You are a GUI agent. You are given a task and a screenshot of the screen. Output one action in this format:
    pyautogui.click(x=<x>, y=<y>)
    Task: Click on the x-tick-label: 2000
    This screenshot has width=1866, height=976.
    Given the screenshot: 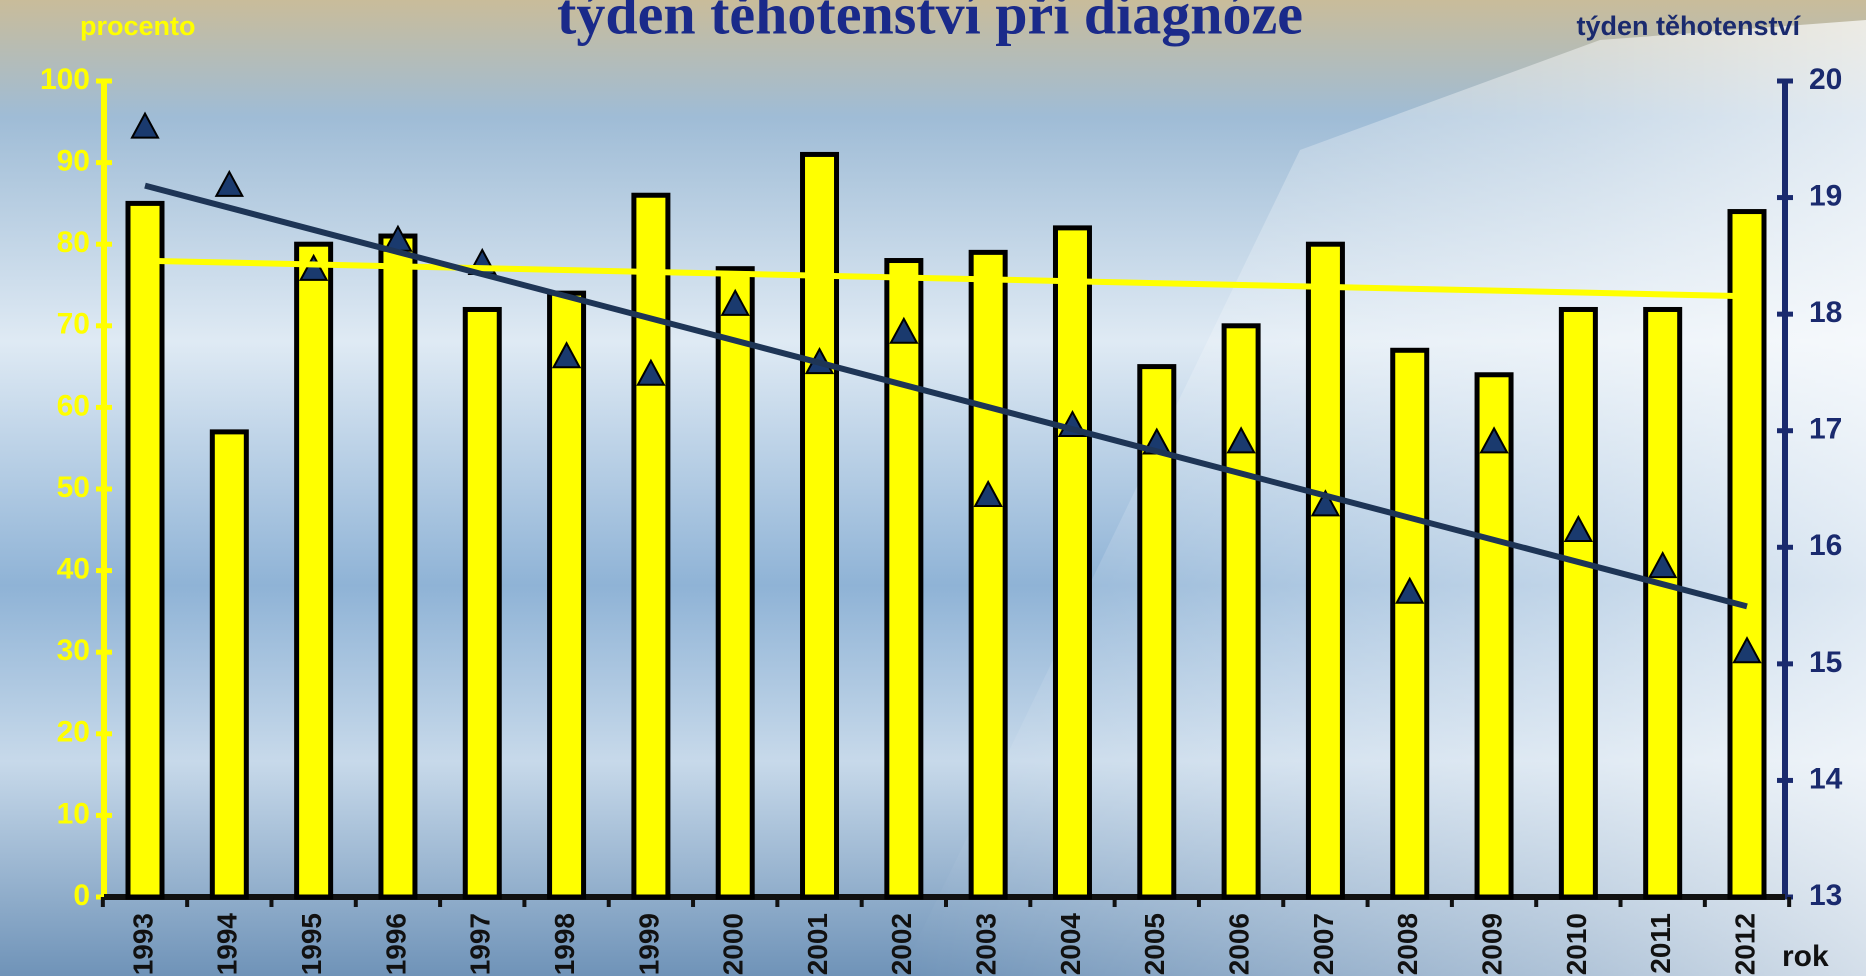 What is the action you would take?
    pyautogui.click(x=733, y=944)
    